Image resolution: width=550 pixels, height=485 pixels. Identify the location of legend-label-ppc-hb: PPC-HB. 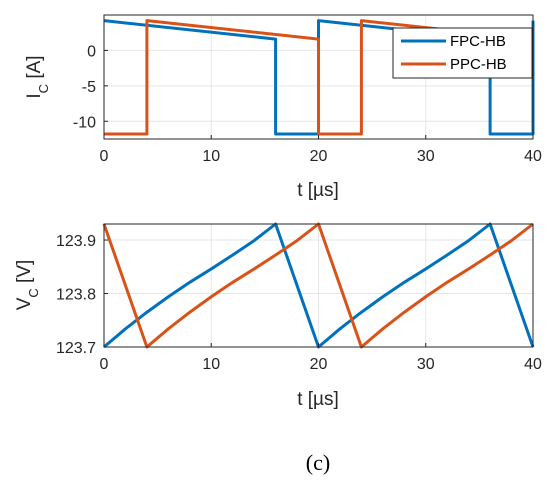
(478, 64).